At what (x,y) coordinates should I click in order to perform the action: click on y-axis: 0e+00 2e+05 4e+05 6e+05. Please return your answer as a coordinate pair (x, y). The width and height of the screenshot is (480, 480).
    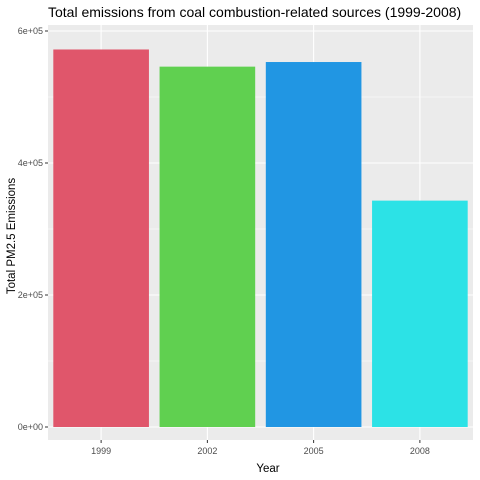
    Looking at the image, I should click on (33, 229).